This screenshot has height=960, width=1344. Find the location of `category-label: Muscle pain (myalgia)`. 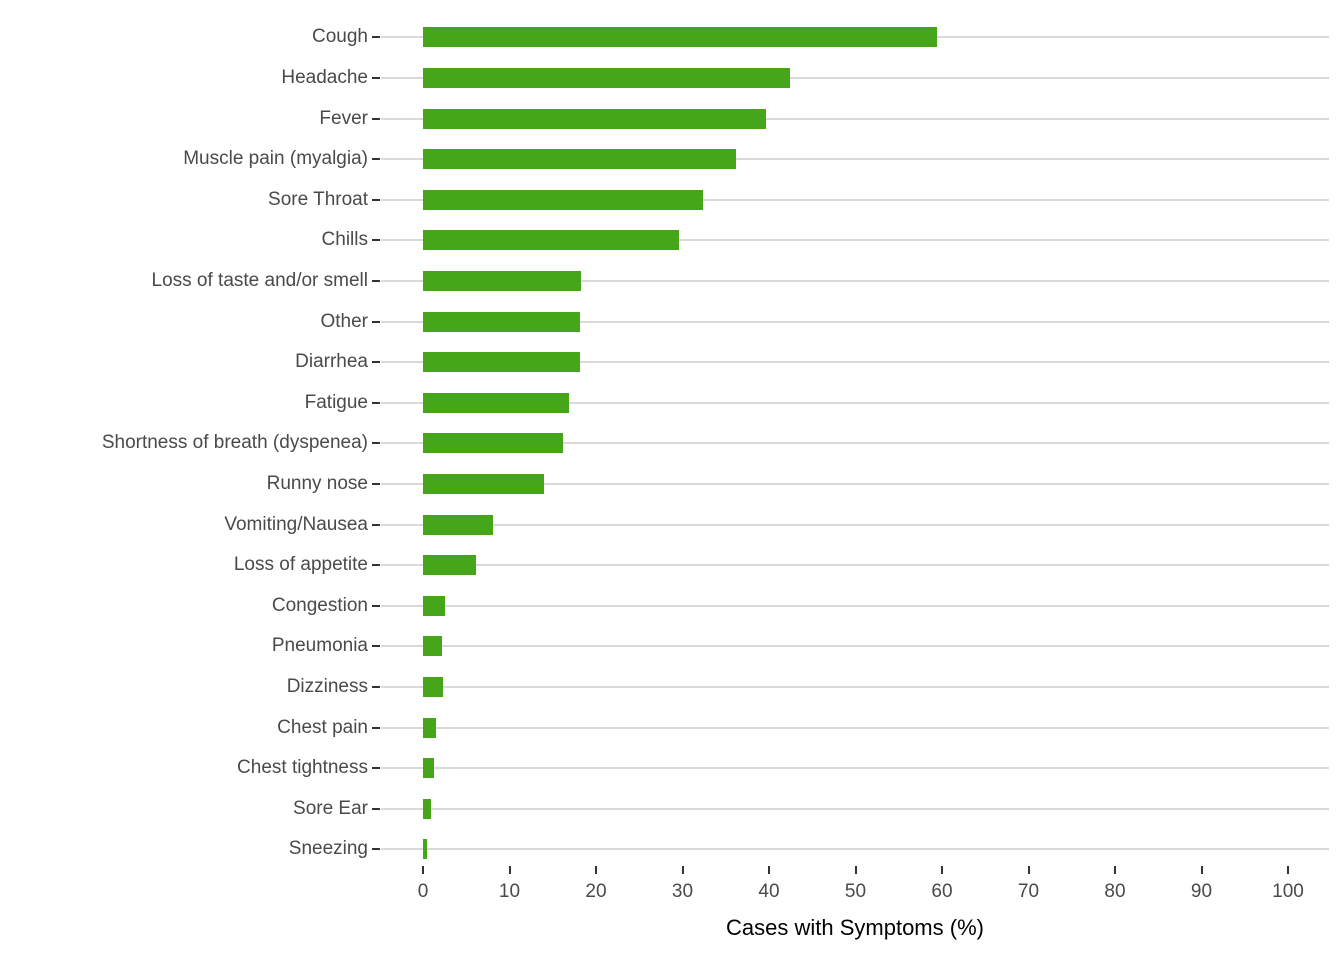

category-label: Muscle pain (myalgia) is located at coordinates (275, 159).